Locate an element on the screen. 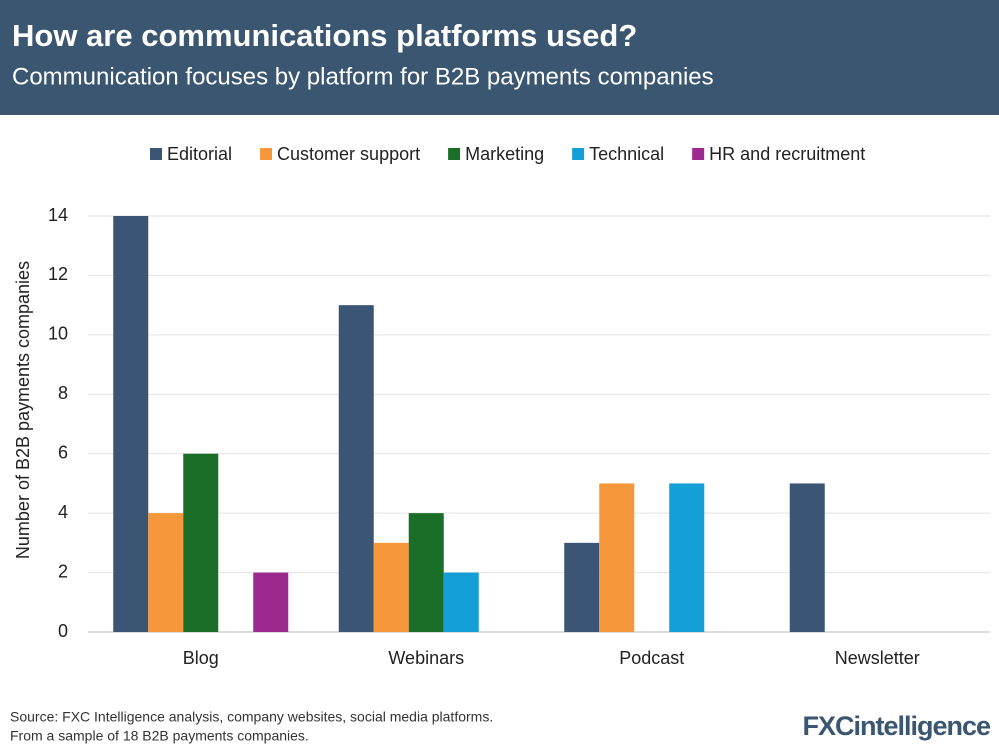  y-tick-label: 14 is located at coordinates (58, 215).